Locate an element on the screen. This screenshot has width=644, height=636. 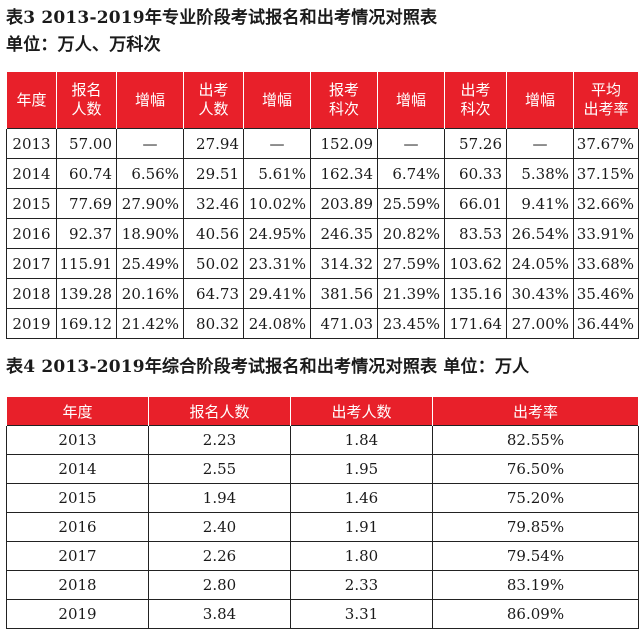
table3-cell: 80.32 is located at coordinates (213, 323).